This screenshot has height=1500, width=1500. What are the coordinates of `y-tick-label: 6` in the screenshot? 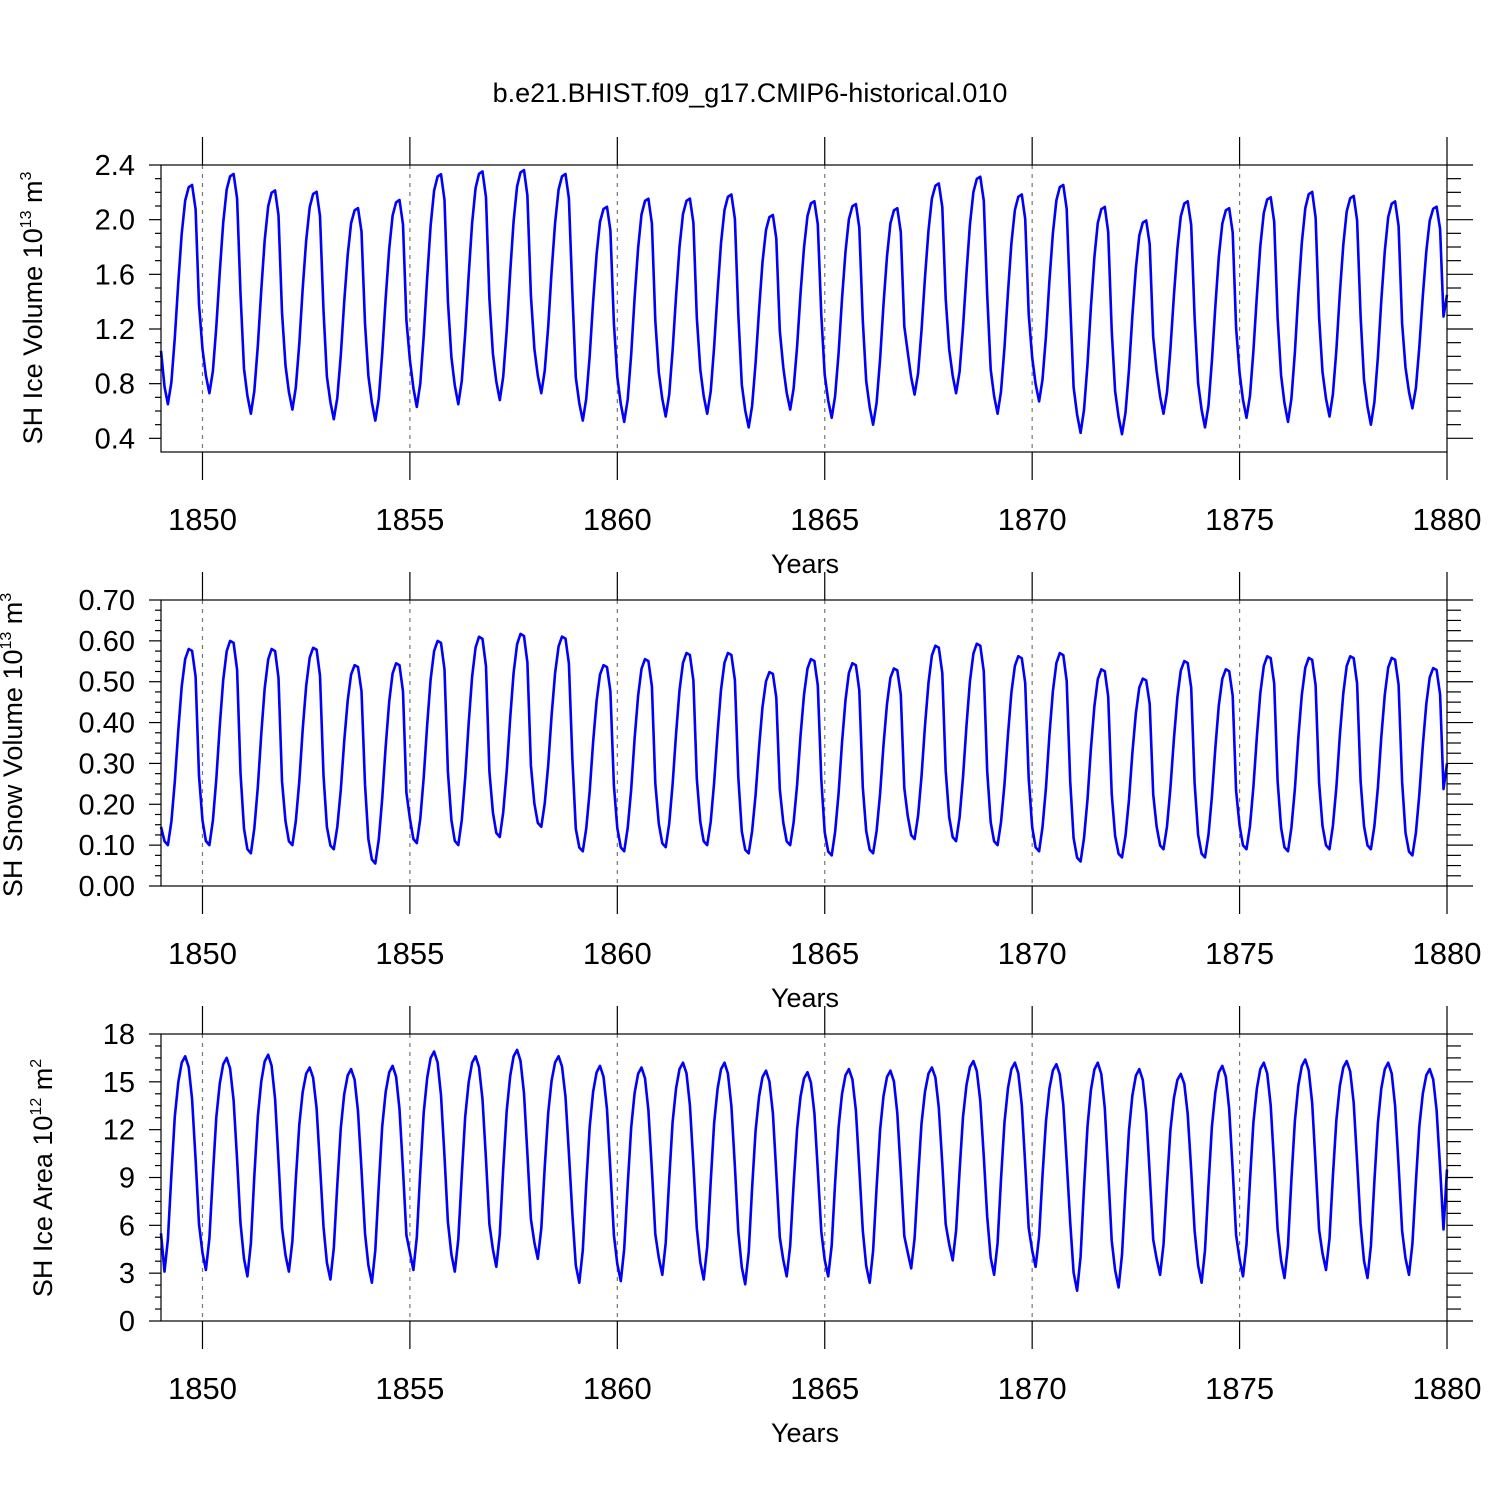 It's located at (127, 1226).